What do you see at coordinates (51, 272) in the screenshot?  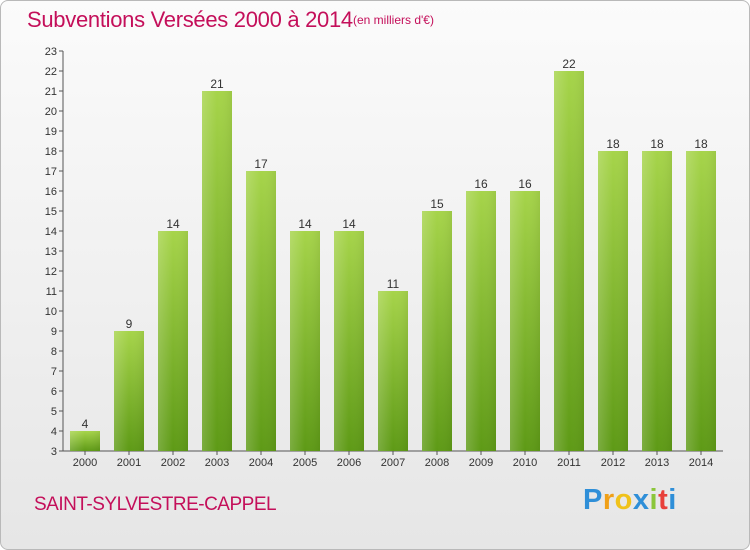 I see `y-tick-label: 12` at bounding box center [51, 272].